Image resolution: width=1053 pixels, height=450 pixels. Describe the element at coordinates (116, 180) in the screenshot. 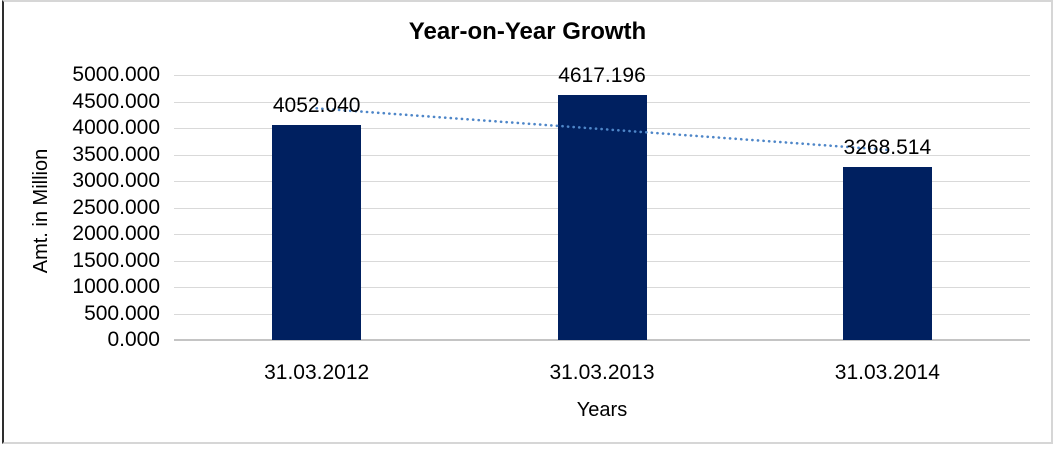

I see `y-tick-label: 3000.000` at that location.